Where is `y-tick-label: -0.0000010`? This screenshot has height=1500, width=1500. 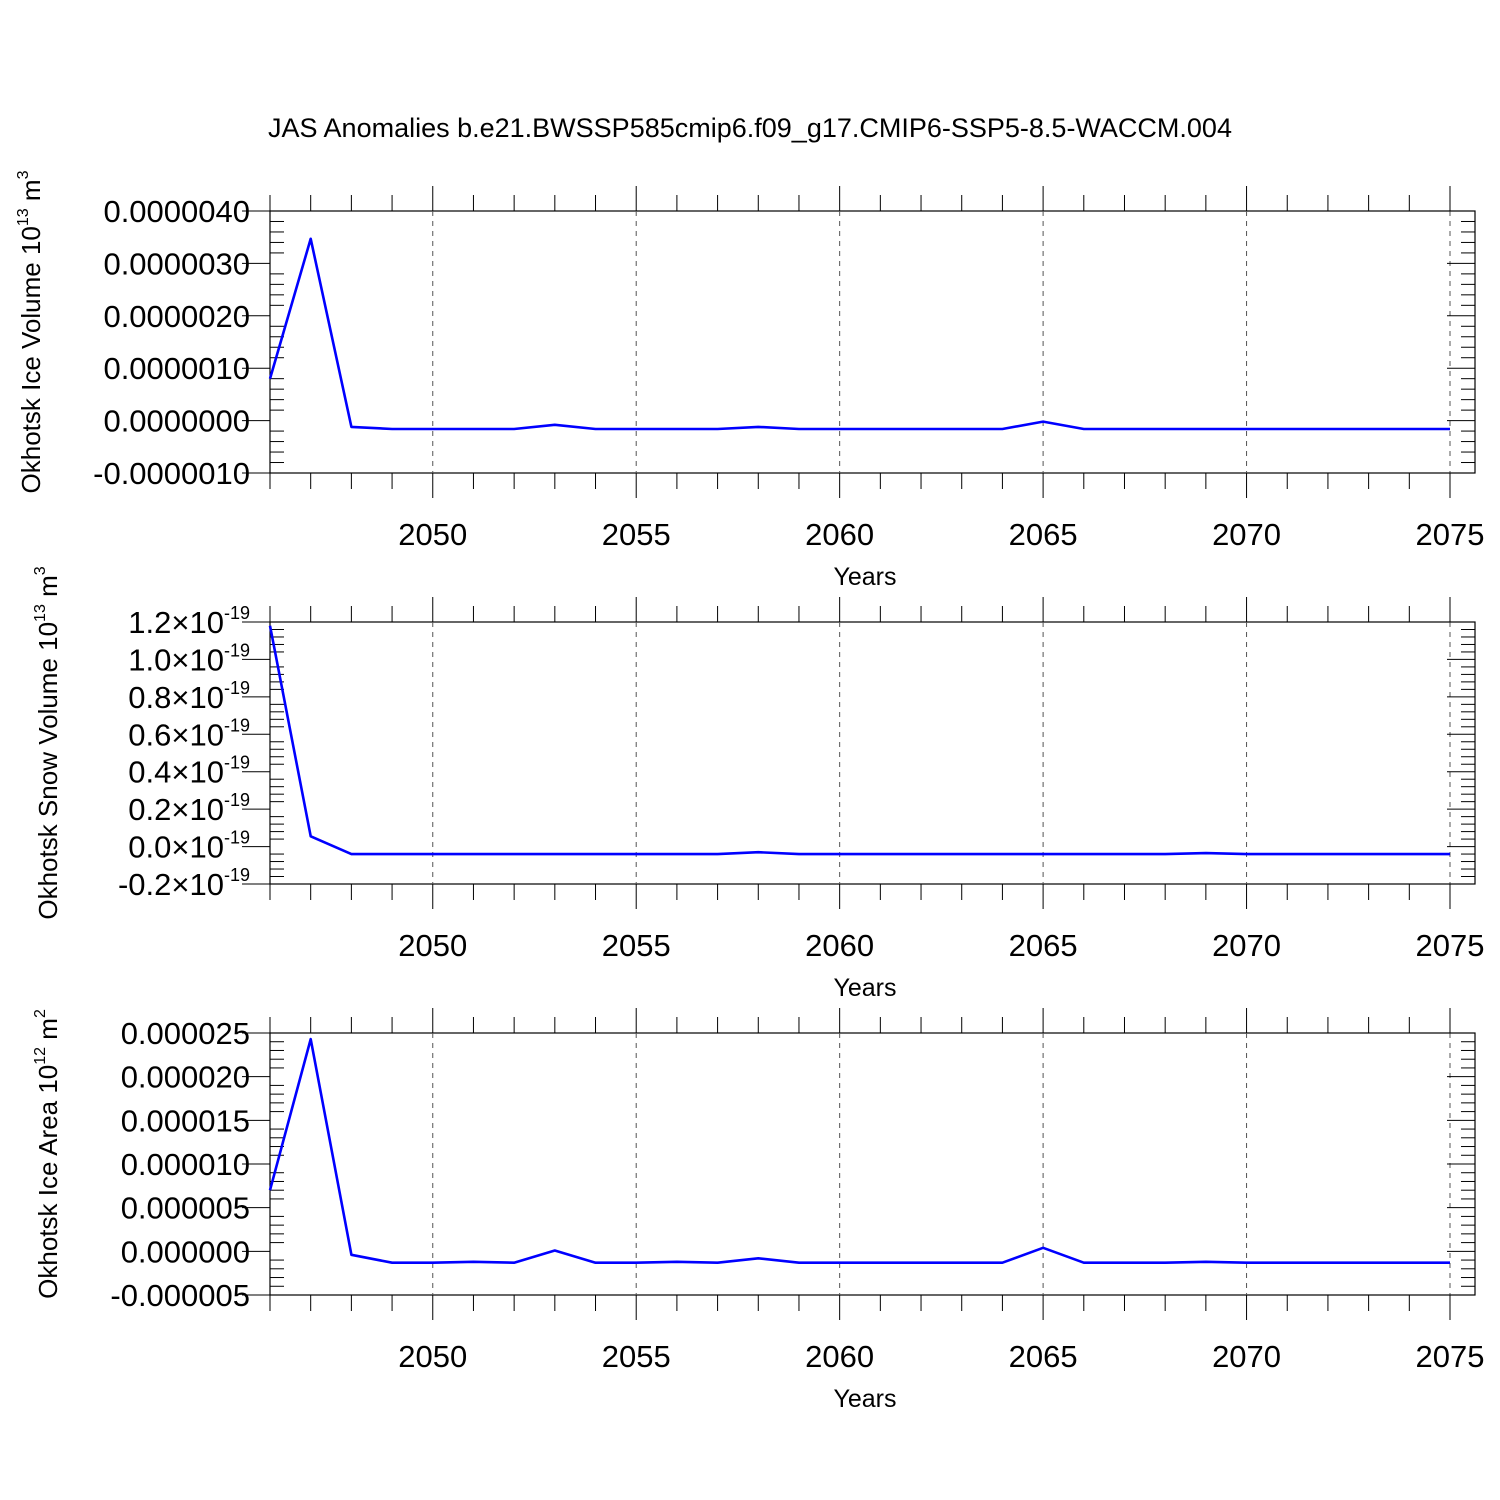
y-tick-label: -0.0000010 is located at coordinates (171, 473).